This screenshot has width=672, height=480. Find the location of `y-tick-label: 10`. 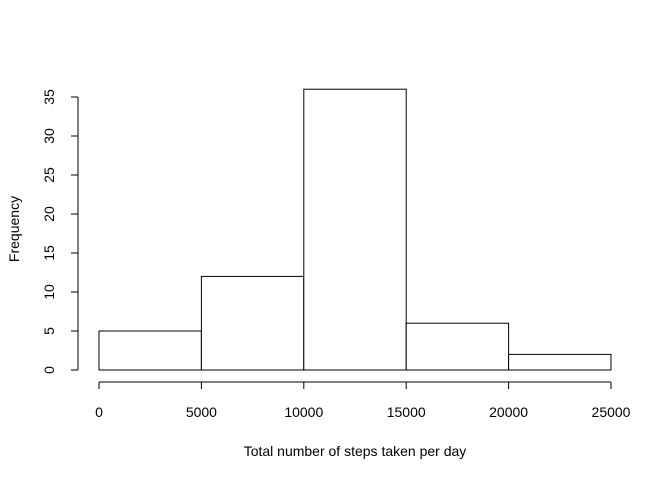

y-tick-label: 10 is located at coordinates (49, 292).